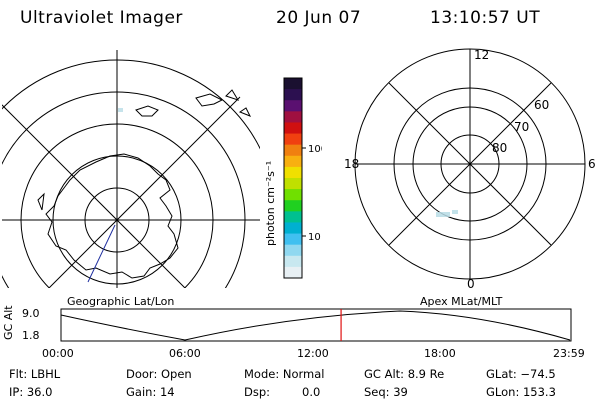 This screenshot has height=400, width=600. I want to click on mlat-label-80: 80, so click(499, 148).